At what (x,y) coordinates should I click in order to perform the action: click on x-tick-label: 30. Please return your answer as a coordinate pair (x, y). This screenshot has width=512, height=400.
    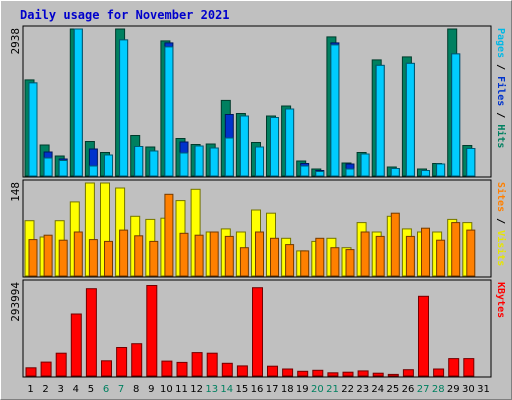
    Looking at the image, I should click on (468, 389).